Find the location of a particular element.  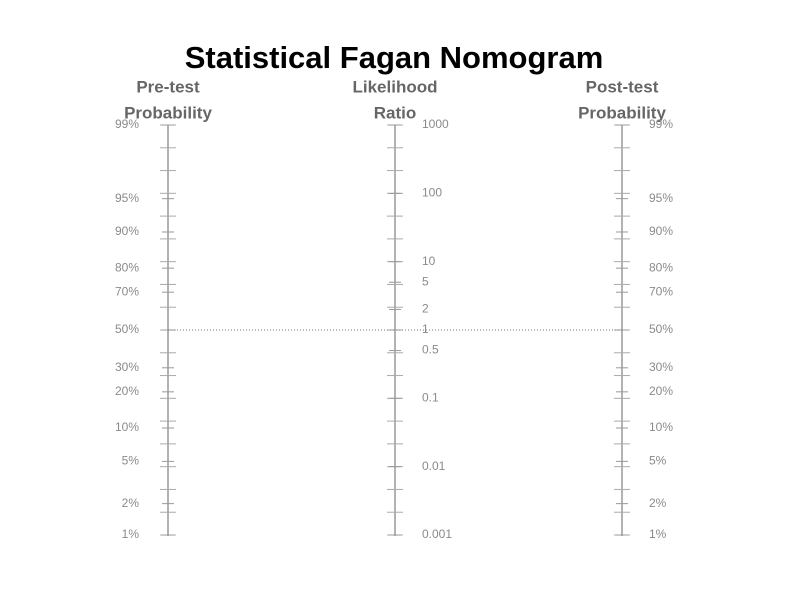

axis-title: Pre-test is located at coordinates (168, 86).